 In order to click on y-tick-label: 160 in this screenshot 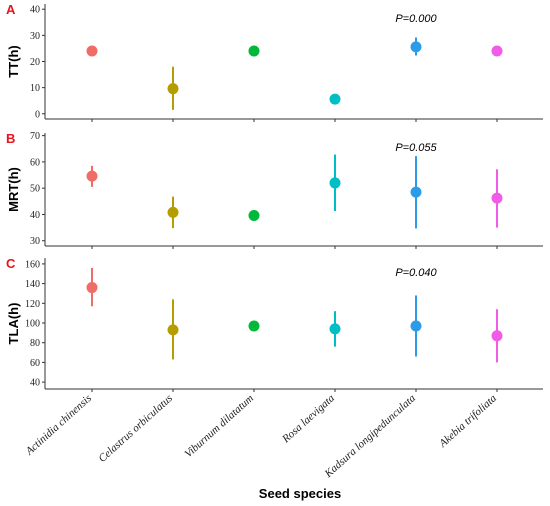, I will do `click(32, 264)`.